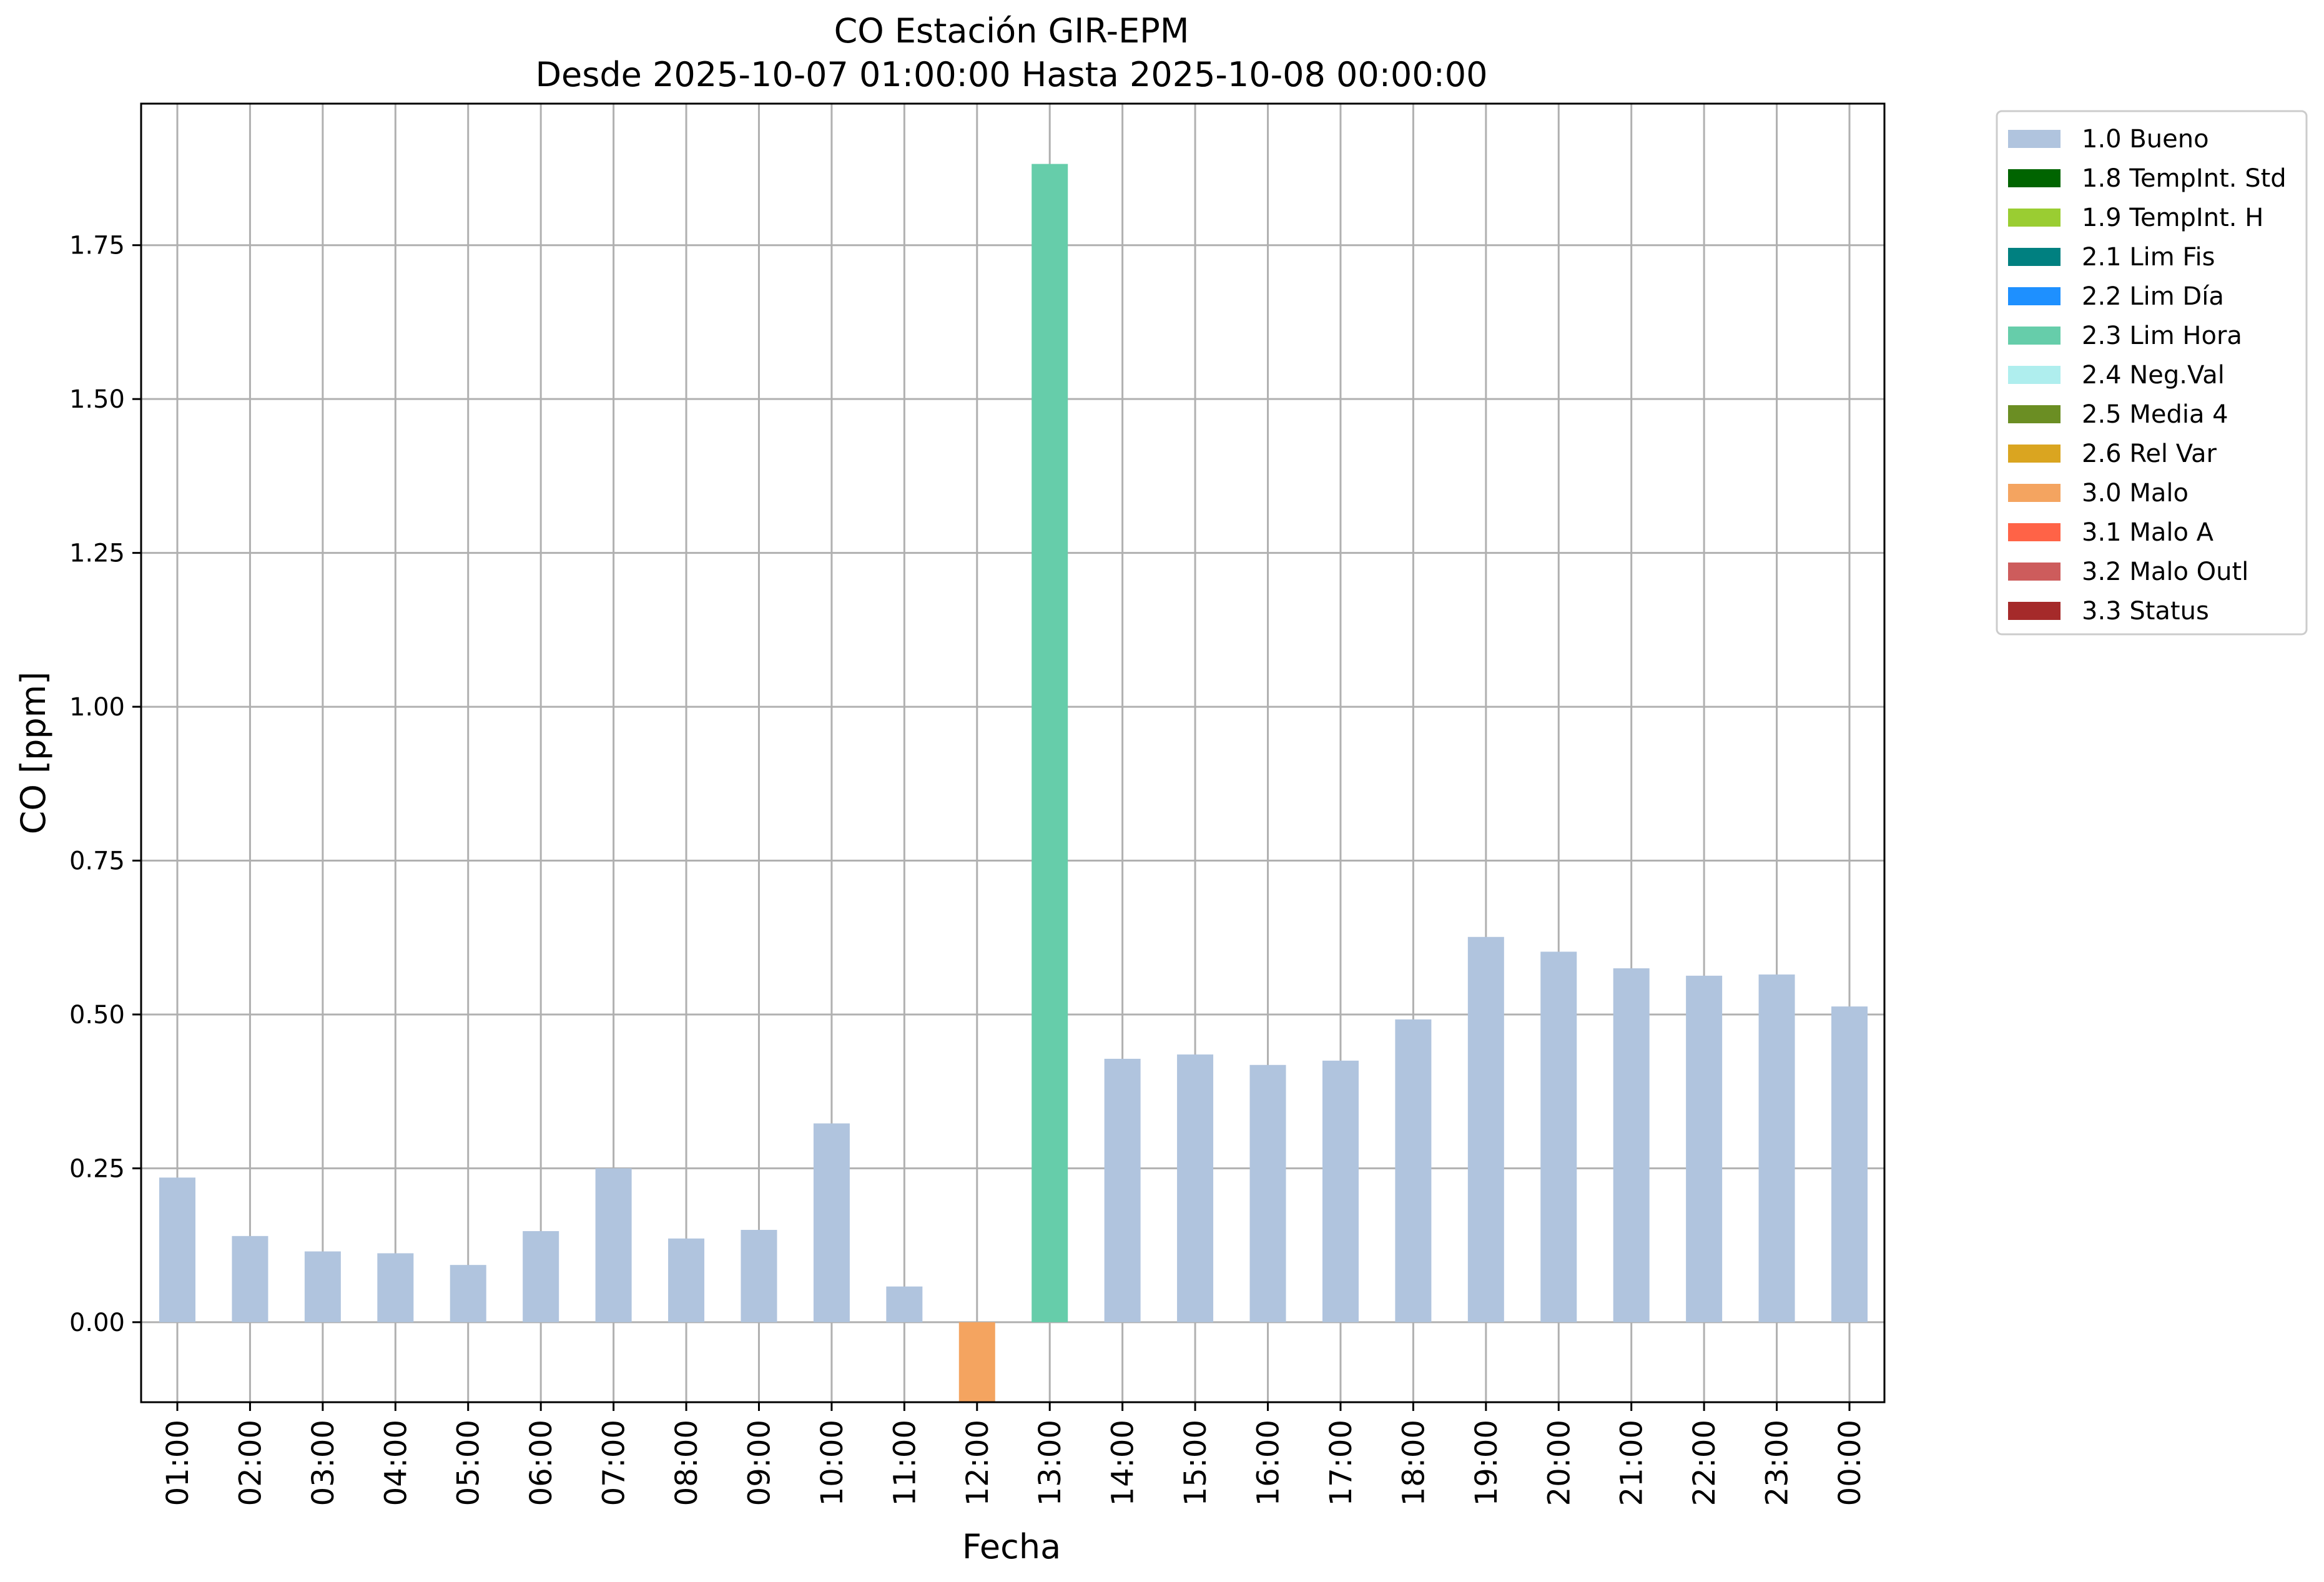  I want to click on x-tick-label: 20:00, so click(1559, 1463).